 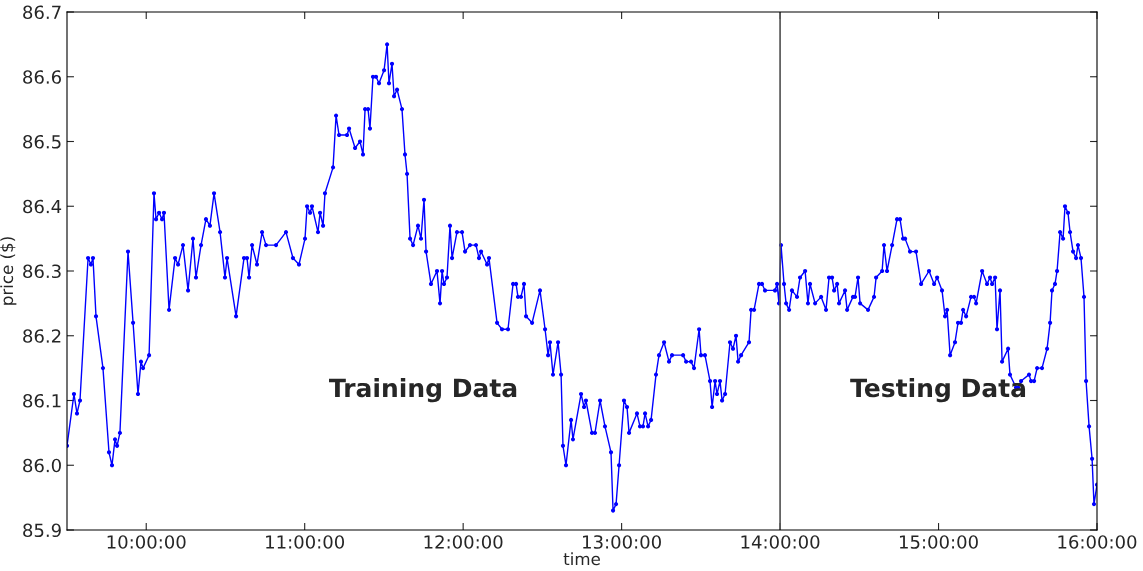 I want to click on y-tick-label: 86.6, so click(x=42, y=77).